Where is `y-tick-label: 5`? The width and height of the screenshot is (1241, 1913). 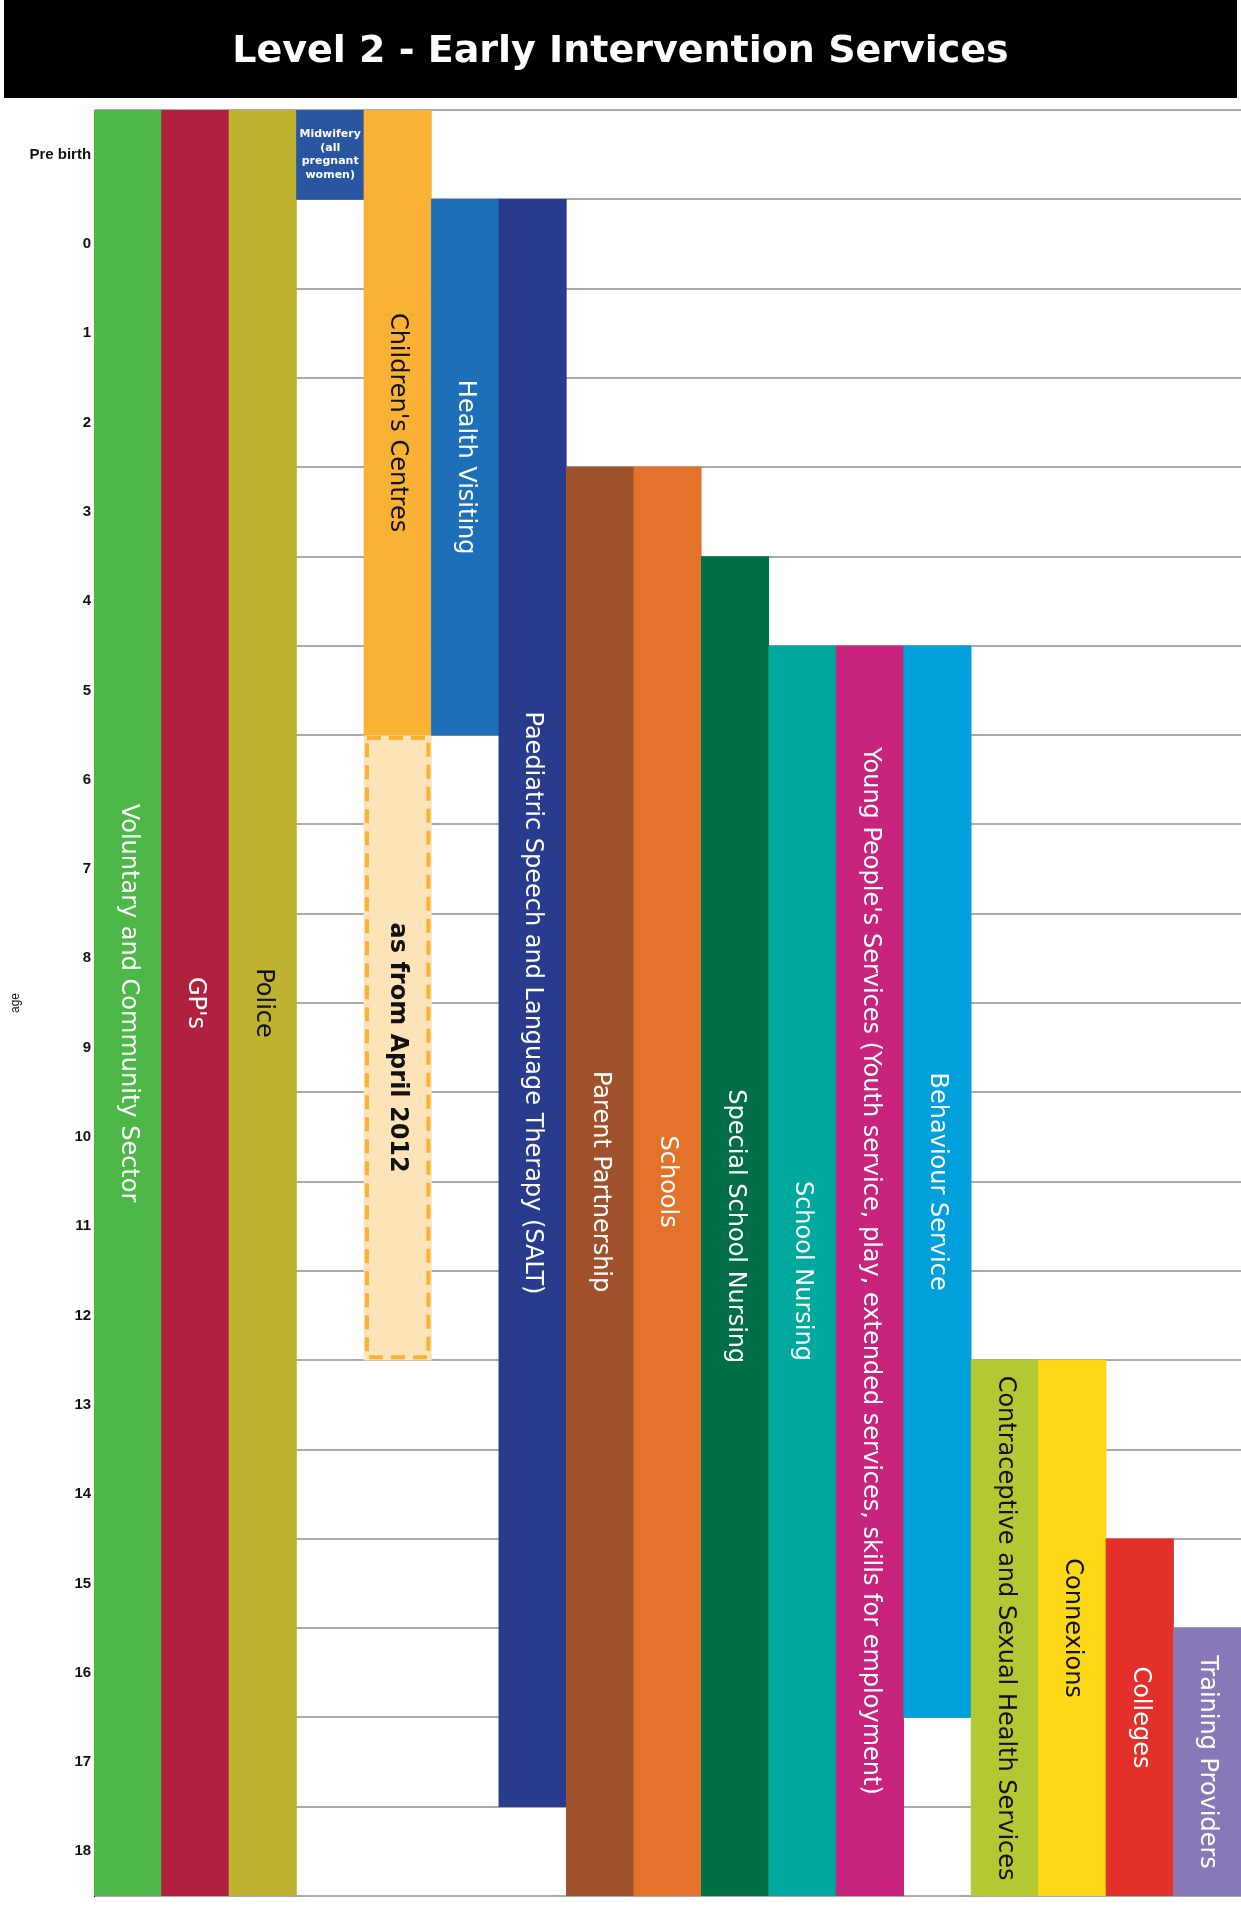 y-tick-label: 5 is located at coordinates (87, 689).